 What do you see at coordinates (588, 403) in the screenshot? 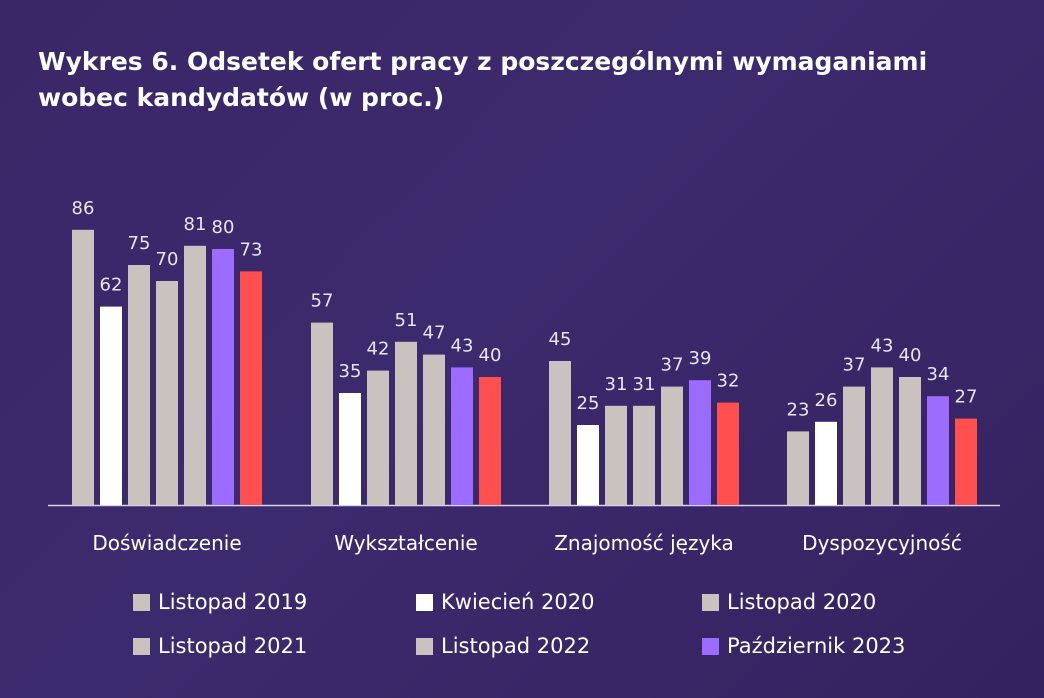
I see `data-label-2-1: 25` at bounding box center [588, 403].